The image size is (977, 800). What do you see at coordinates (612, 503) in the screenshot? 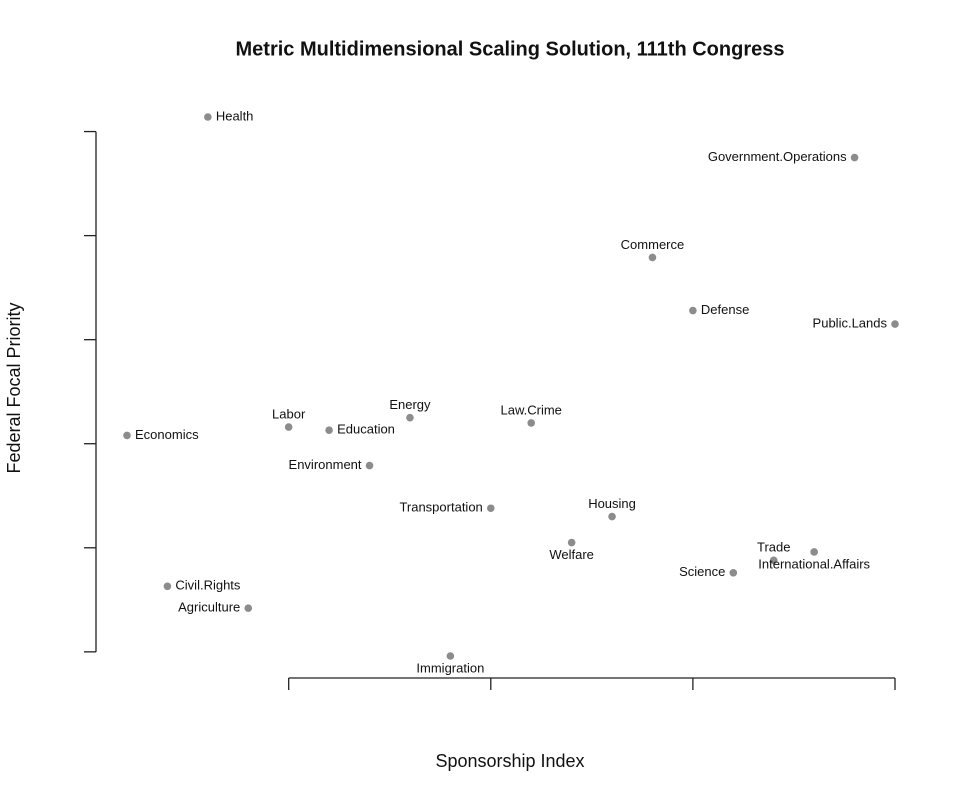
I see `point-label: Housing` at bounding box center [612, 503].